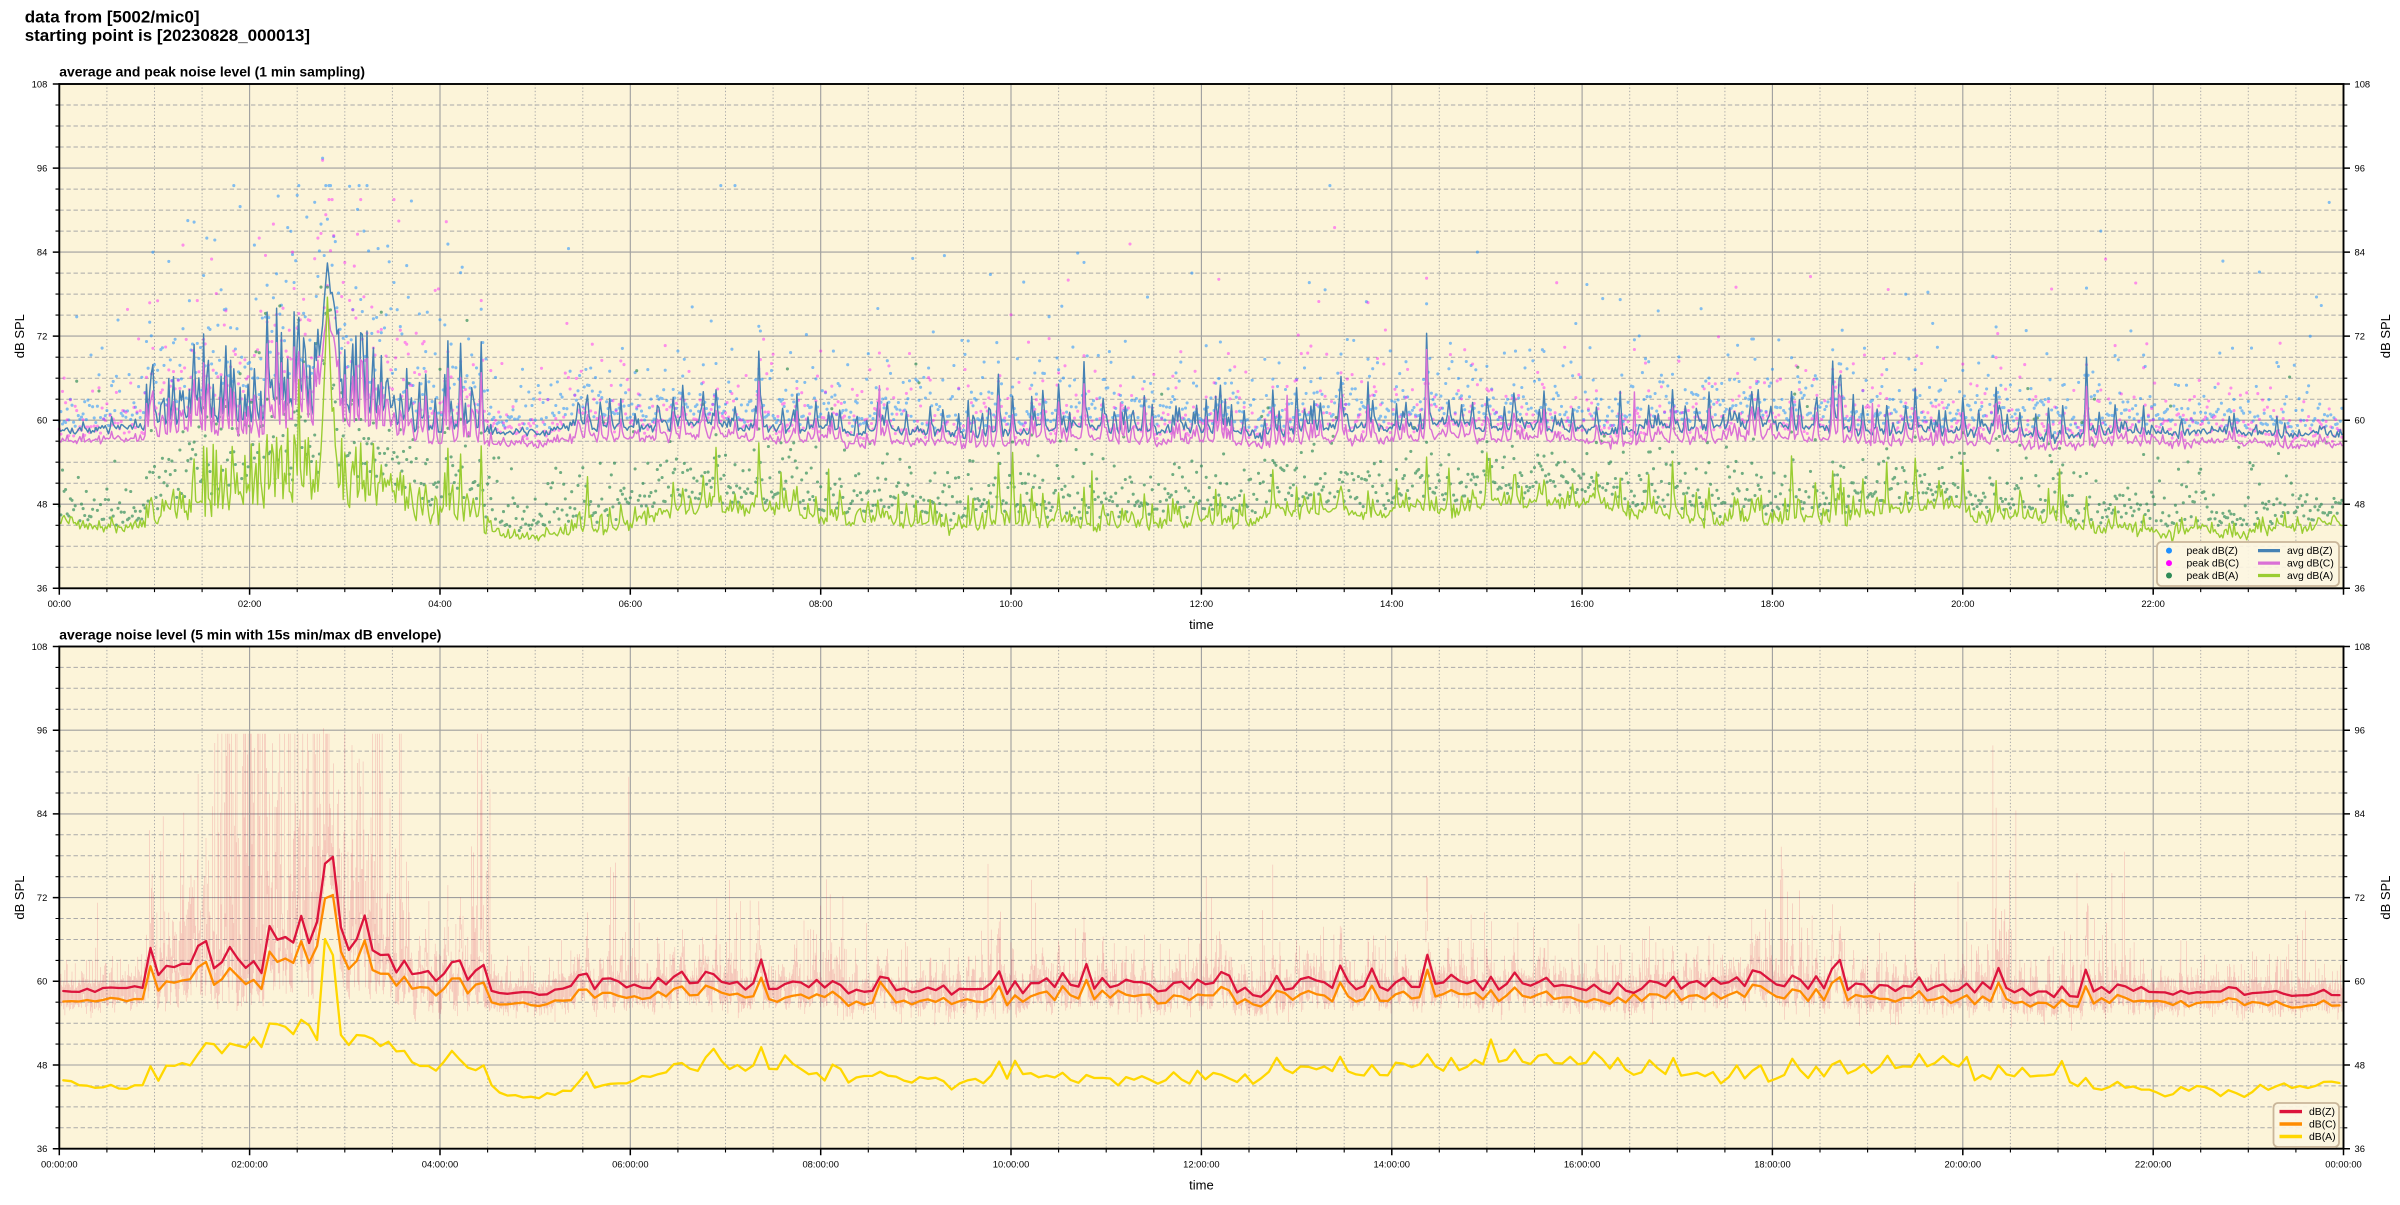 The width and height of the screenshot is (2400, 1205). What do you see at coordinates (2310, 551) in the screenshot?
I see `svg-text: avg dB(Z)` at bounding box center [2310, 551].